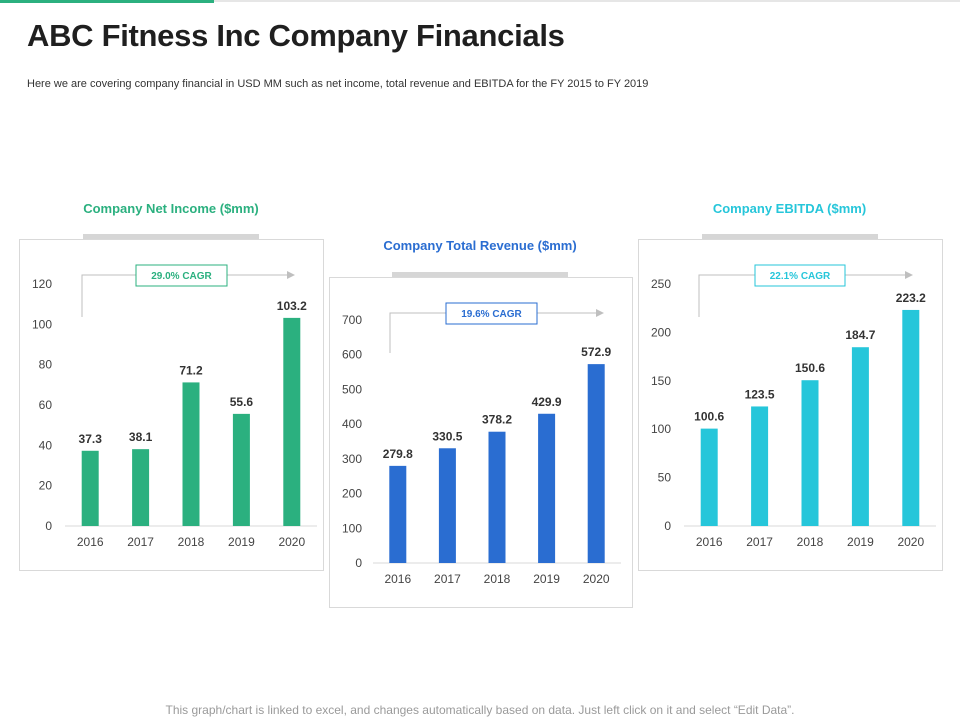  What do you see at coordinates (447, 579) in the screenshot?
I see `revenue-x-tick-label: 2017` at bounding box center [447, 579].